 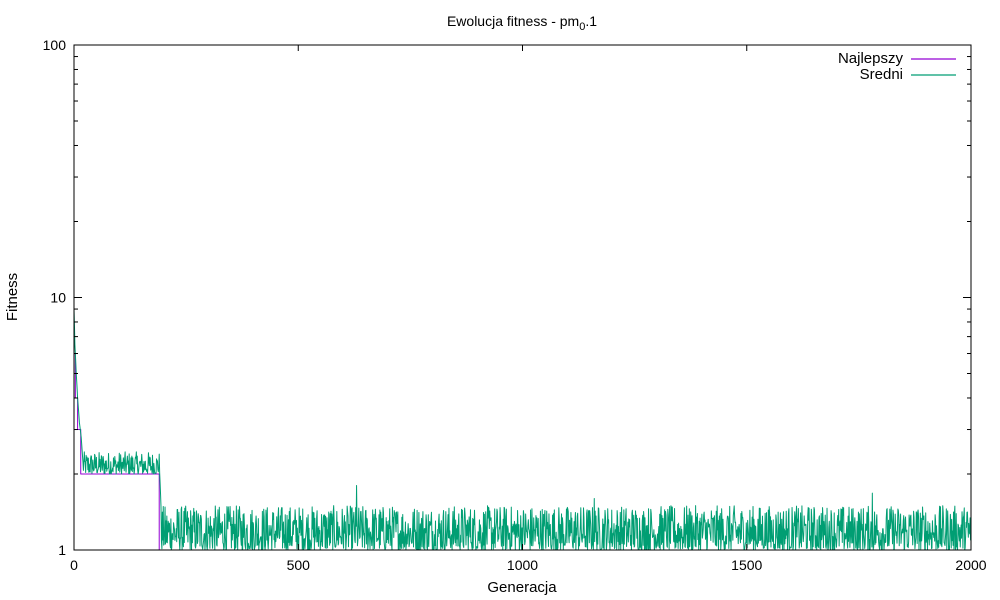 I want to click on x-tick-label: 1000, so click(x=522, y=565).